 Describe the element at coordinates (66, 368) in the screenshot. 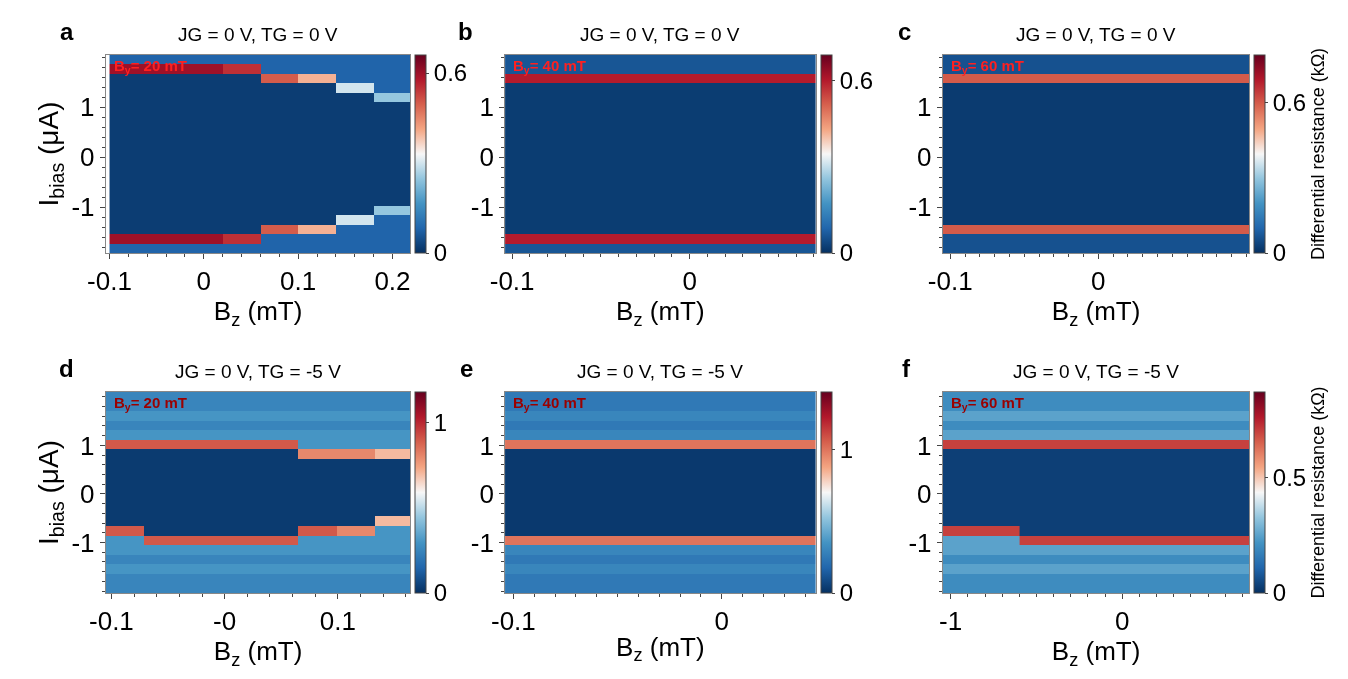

I see `text: d` at that location.